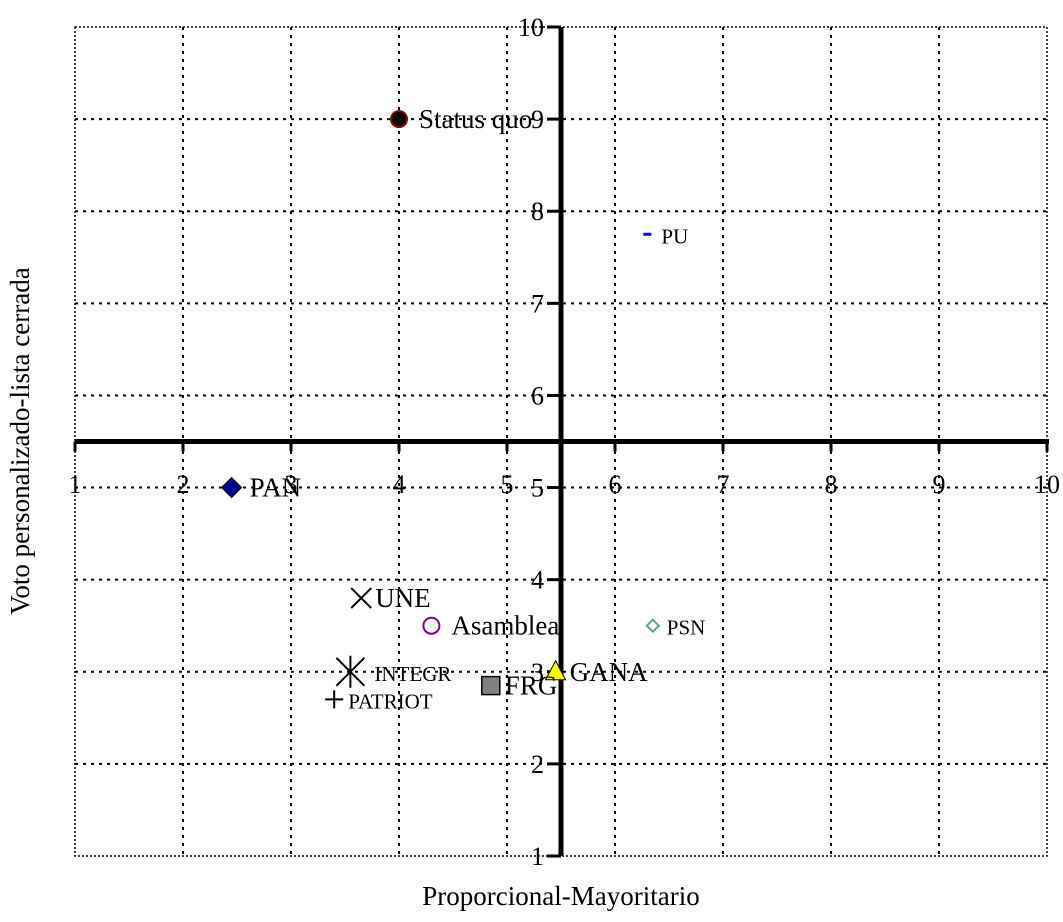  What do you see at coordinates (537, 119) in the screenshot?
I see `y-tick-label-9: 9` at bounding box center [537, 119].